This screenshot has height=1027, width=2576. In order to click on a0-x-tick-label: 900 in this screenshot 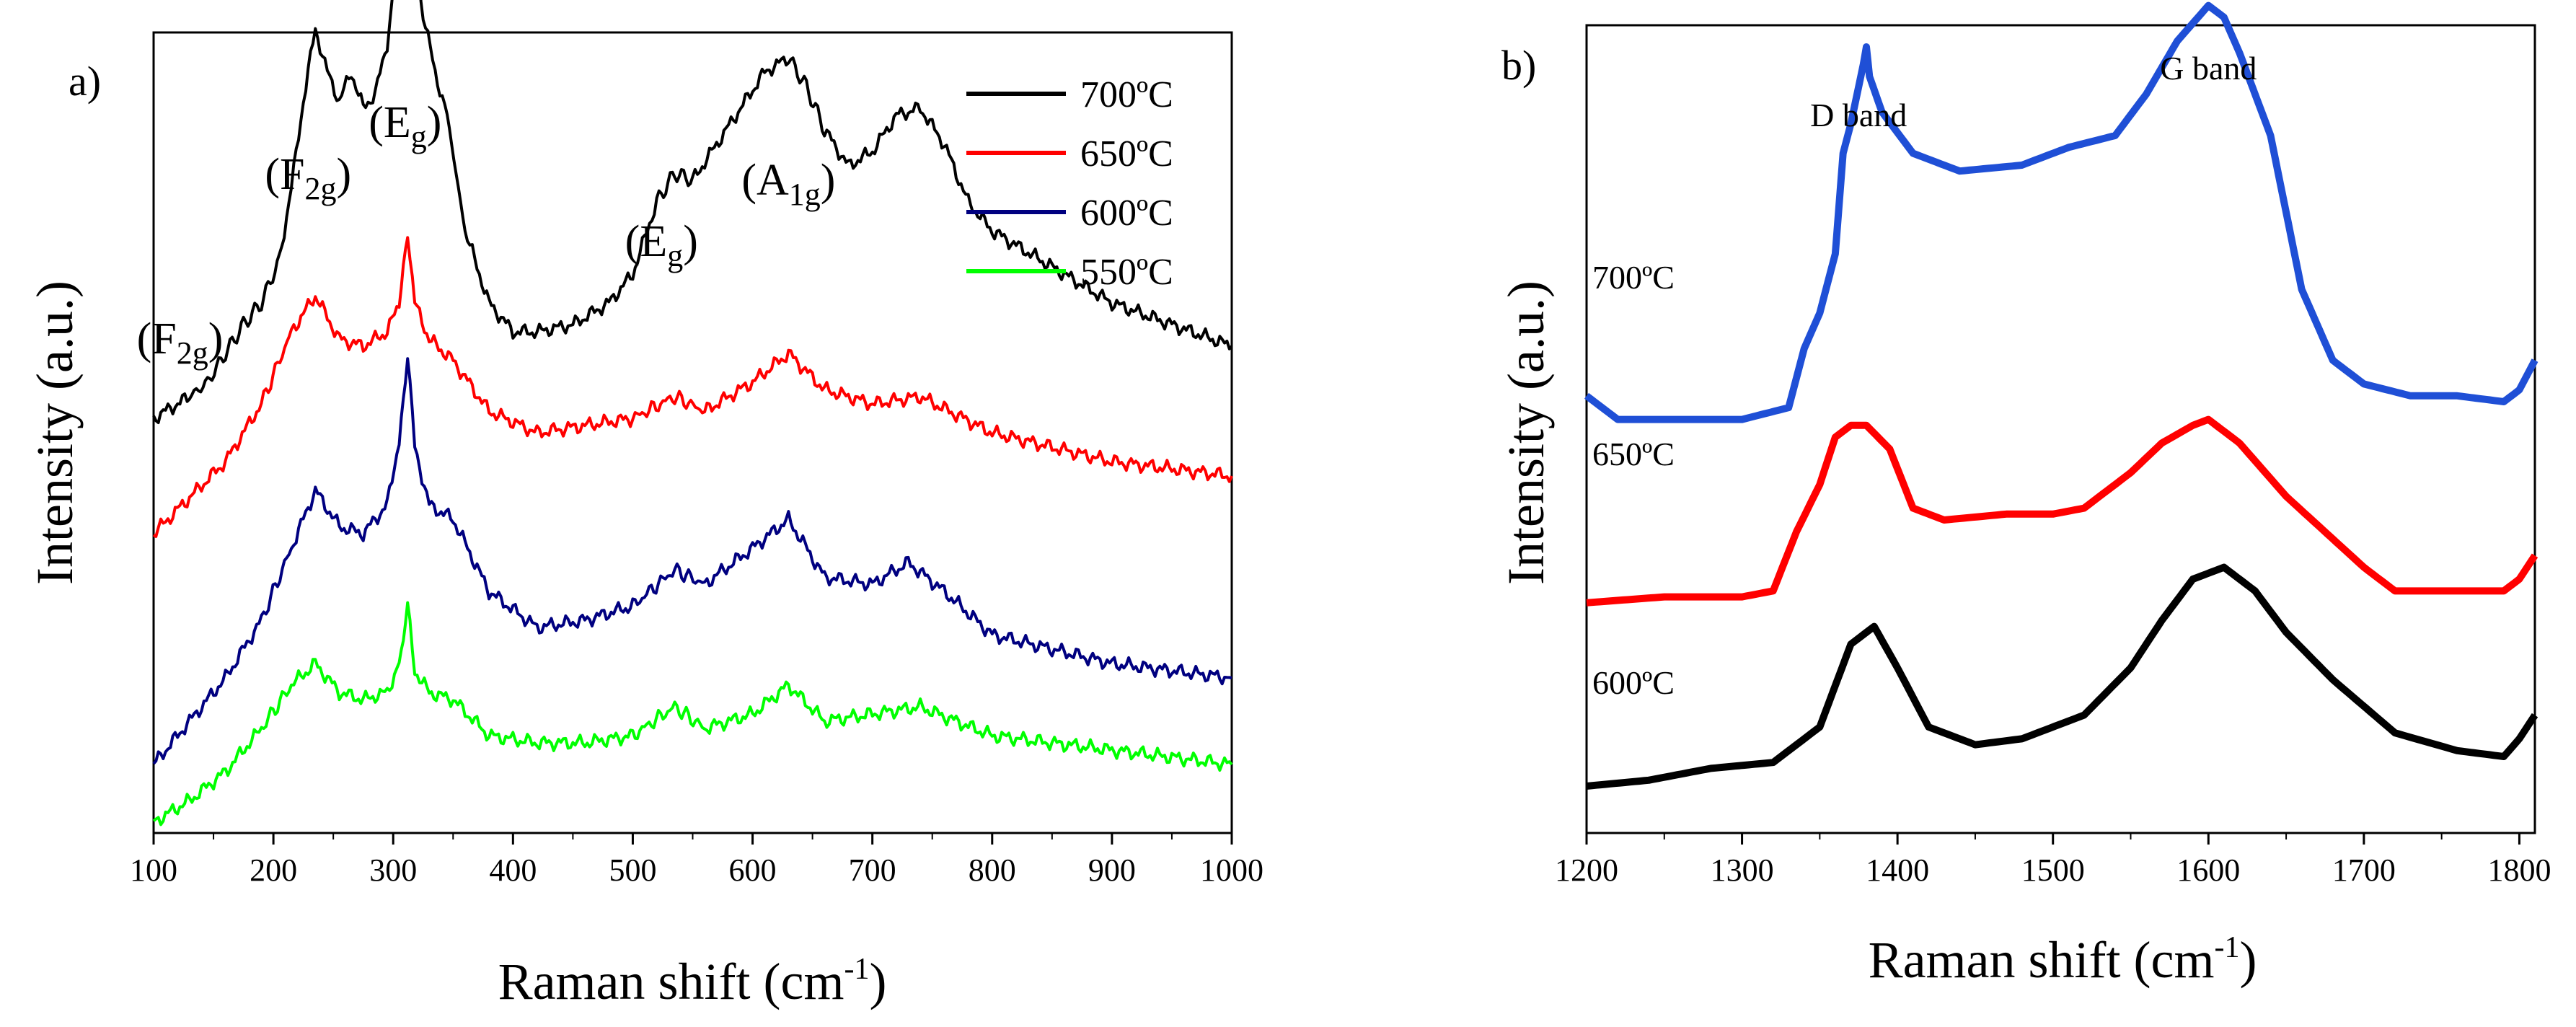, I will do `click(1112, 870)`.